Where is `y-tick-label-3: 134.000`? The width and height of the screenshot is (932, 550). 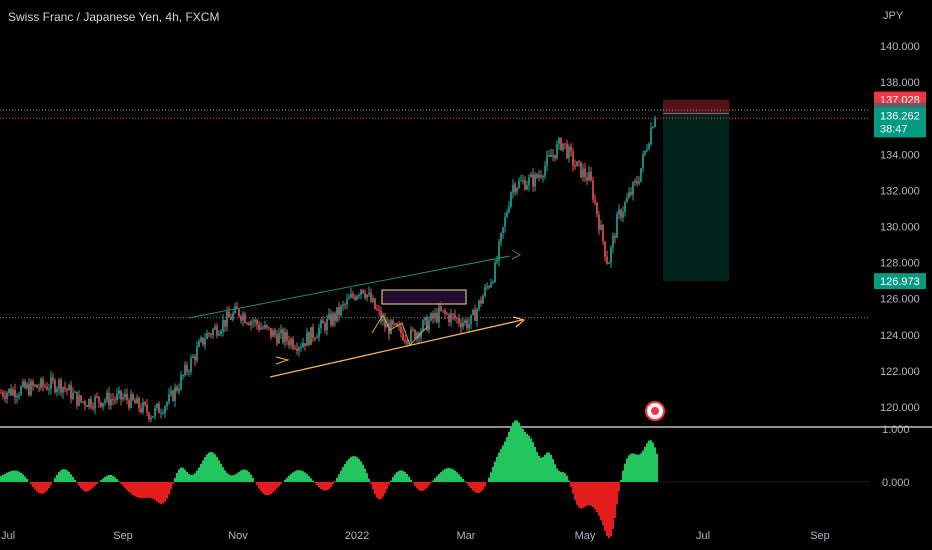
y-tick-label-3: 134.000 is located at coordinates (900, 155).